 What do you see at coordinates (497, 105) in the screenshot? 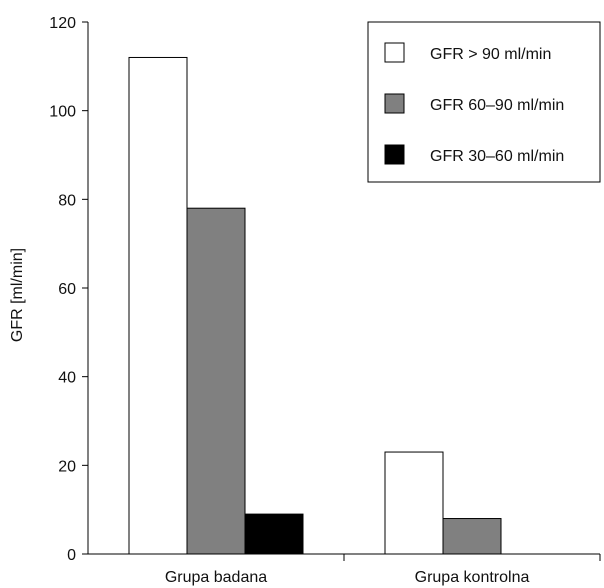
I see `legend-label: GFR 60–90 ml/min` at bounding box center [497, 105].